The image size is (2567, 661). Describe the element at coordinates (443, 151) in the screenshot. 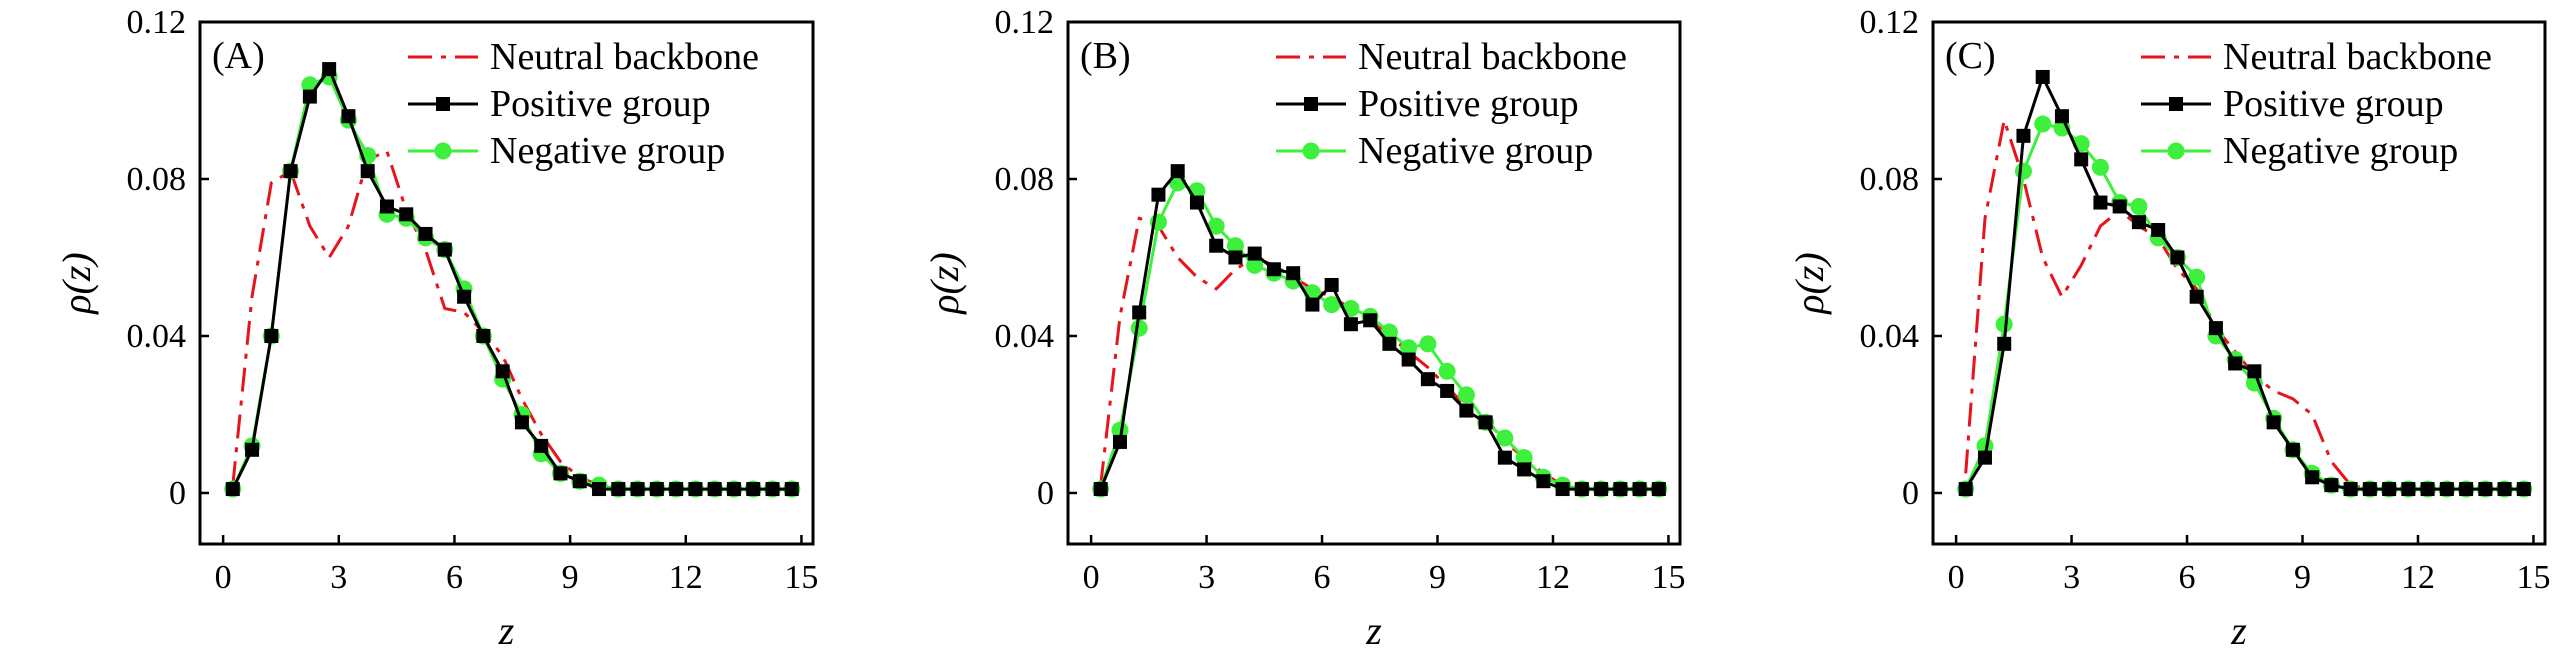

I see `legend-marker` at that location.